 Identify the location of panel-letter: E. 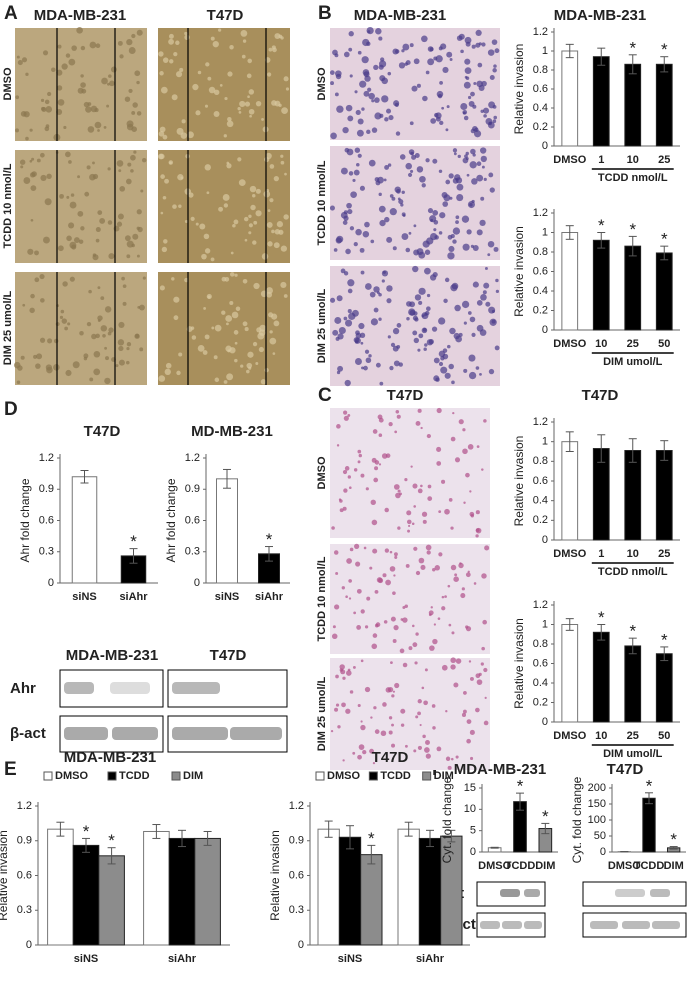
(10, 769).